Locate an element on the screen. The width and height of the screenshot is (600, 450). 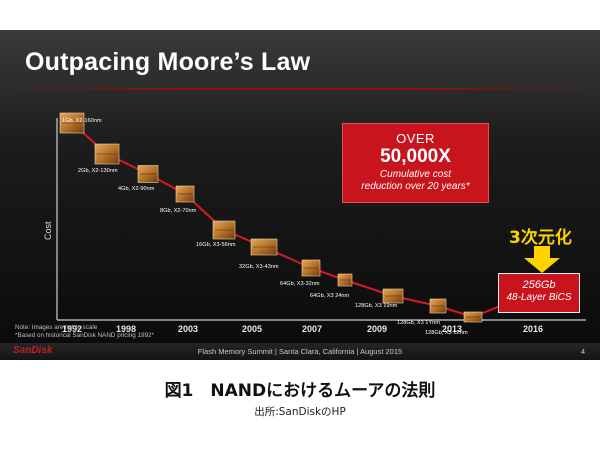
x-tick-2009: 2009 is located at coordinates (377, 329).